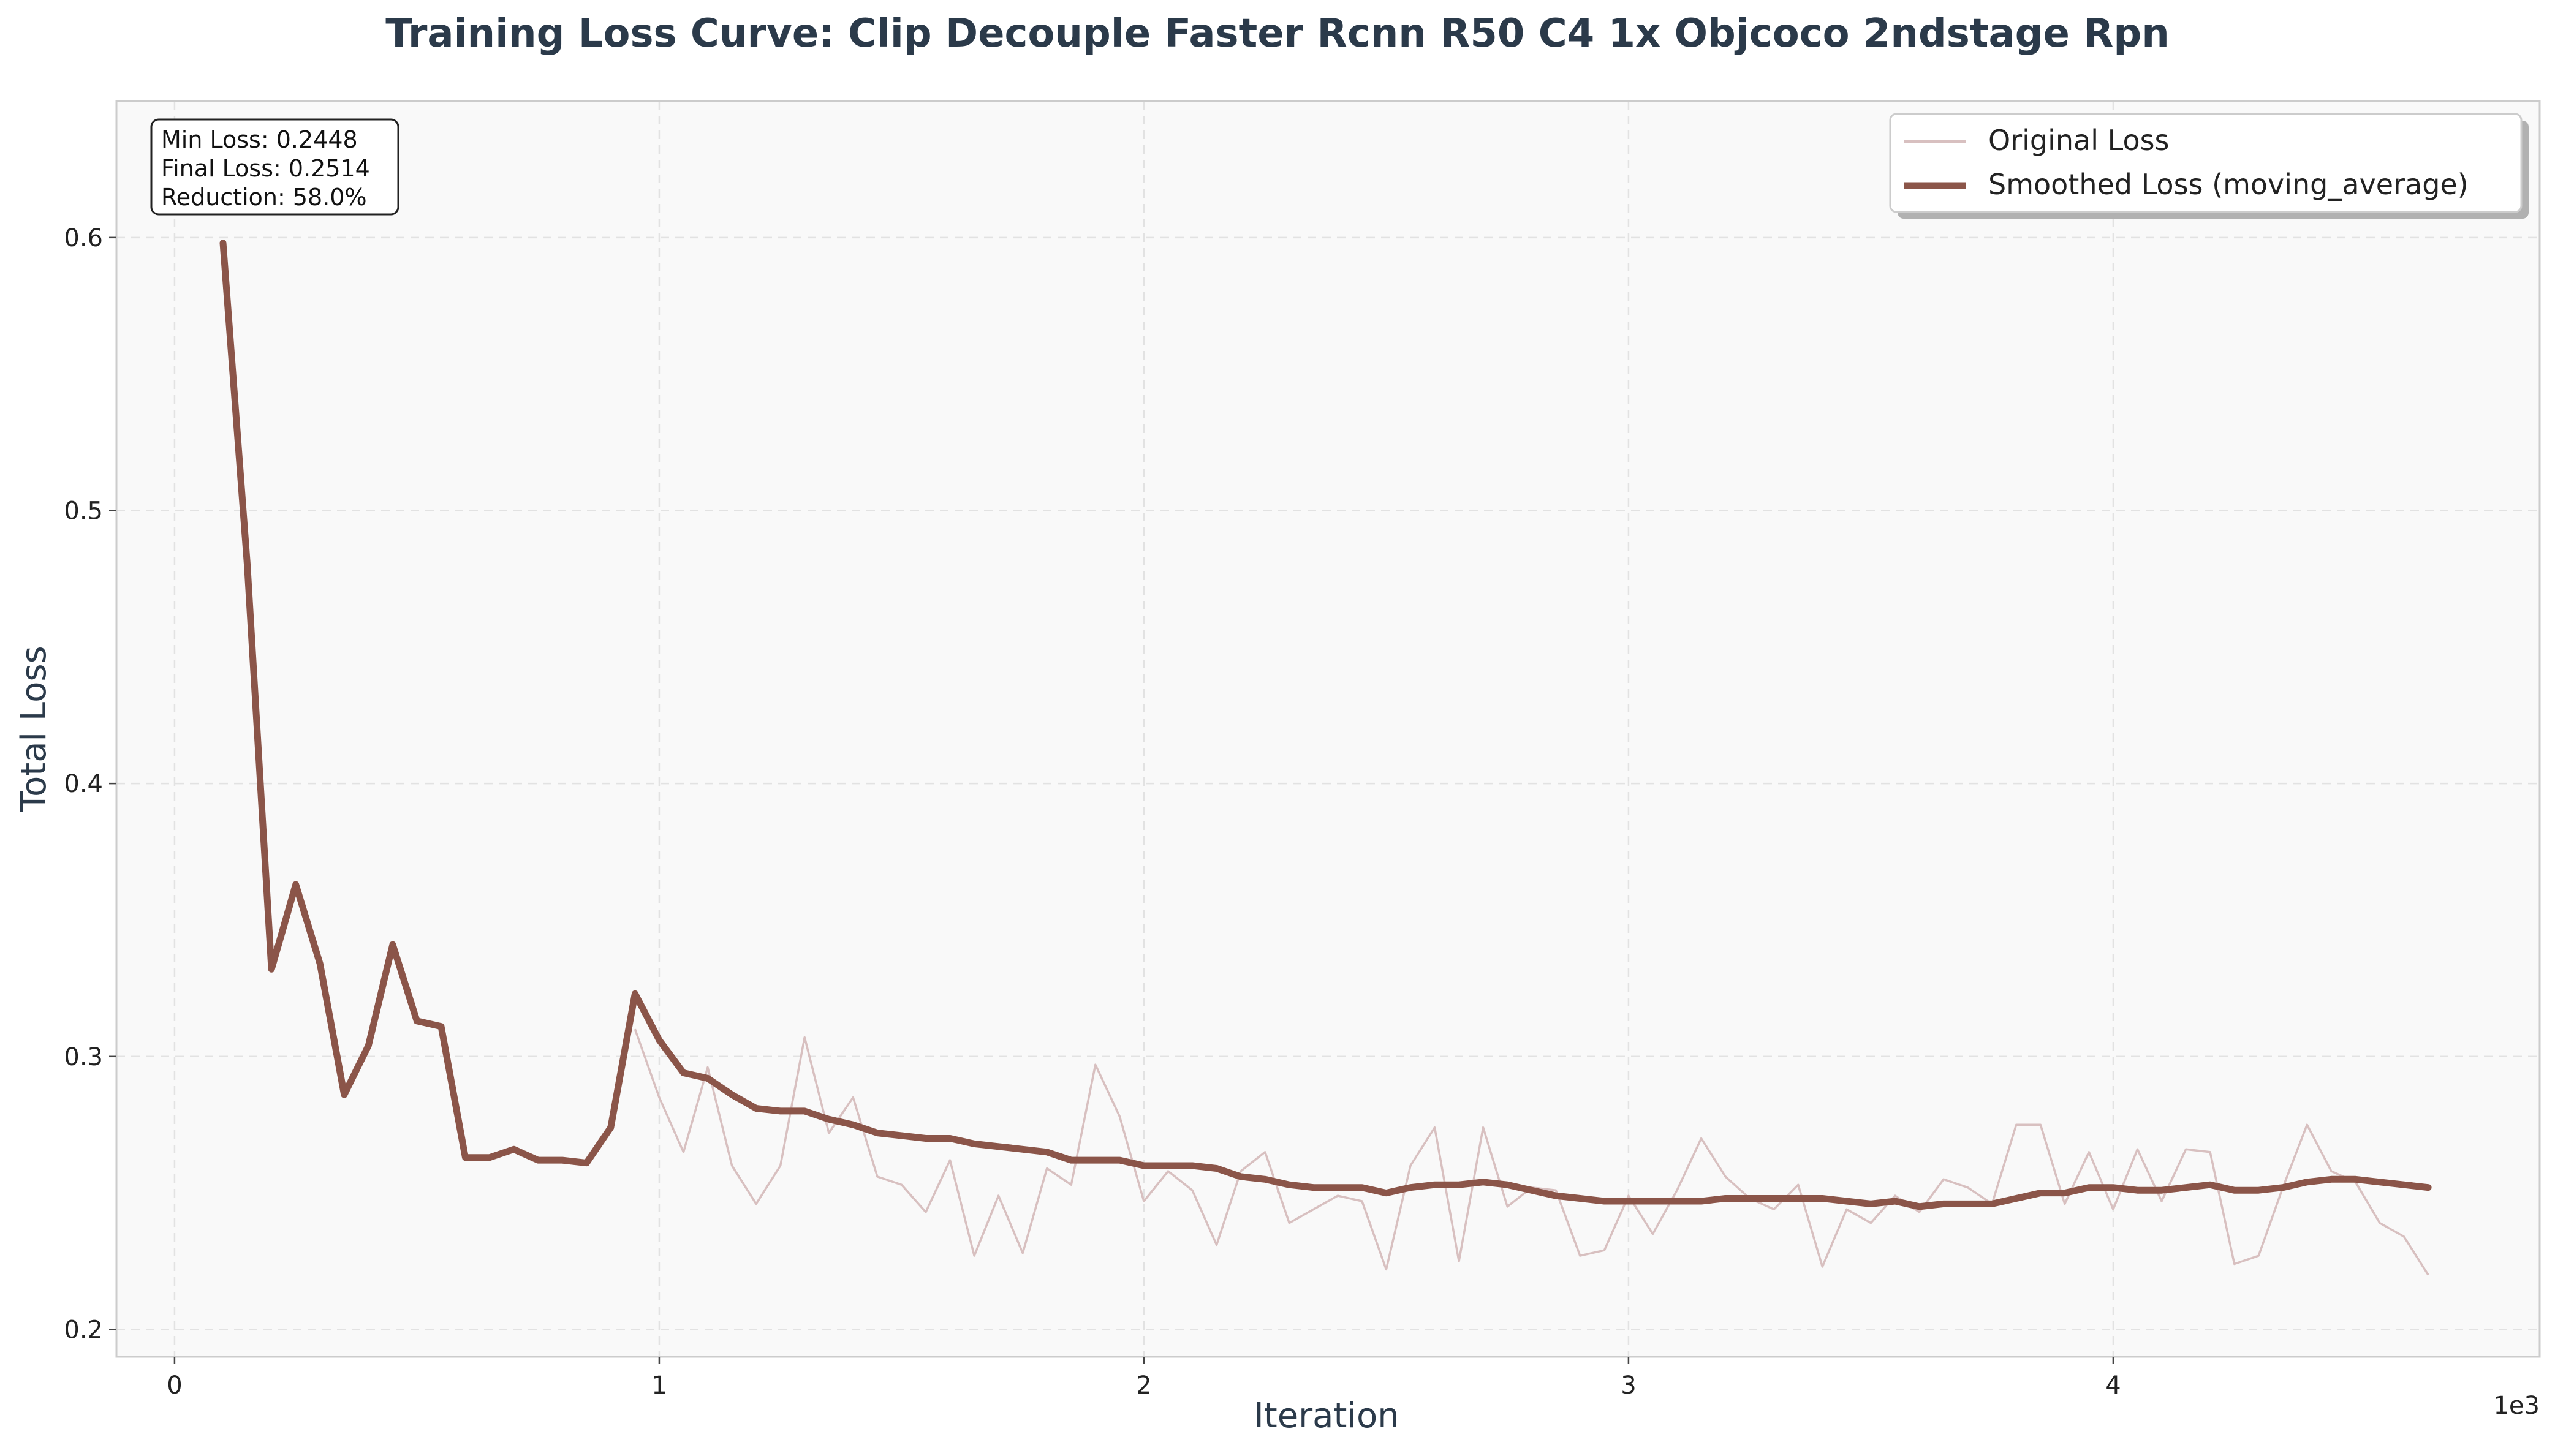  I want to click on y-tick-label: 0.3, so click(83, 1057).